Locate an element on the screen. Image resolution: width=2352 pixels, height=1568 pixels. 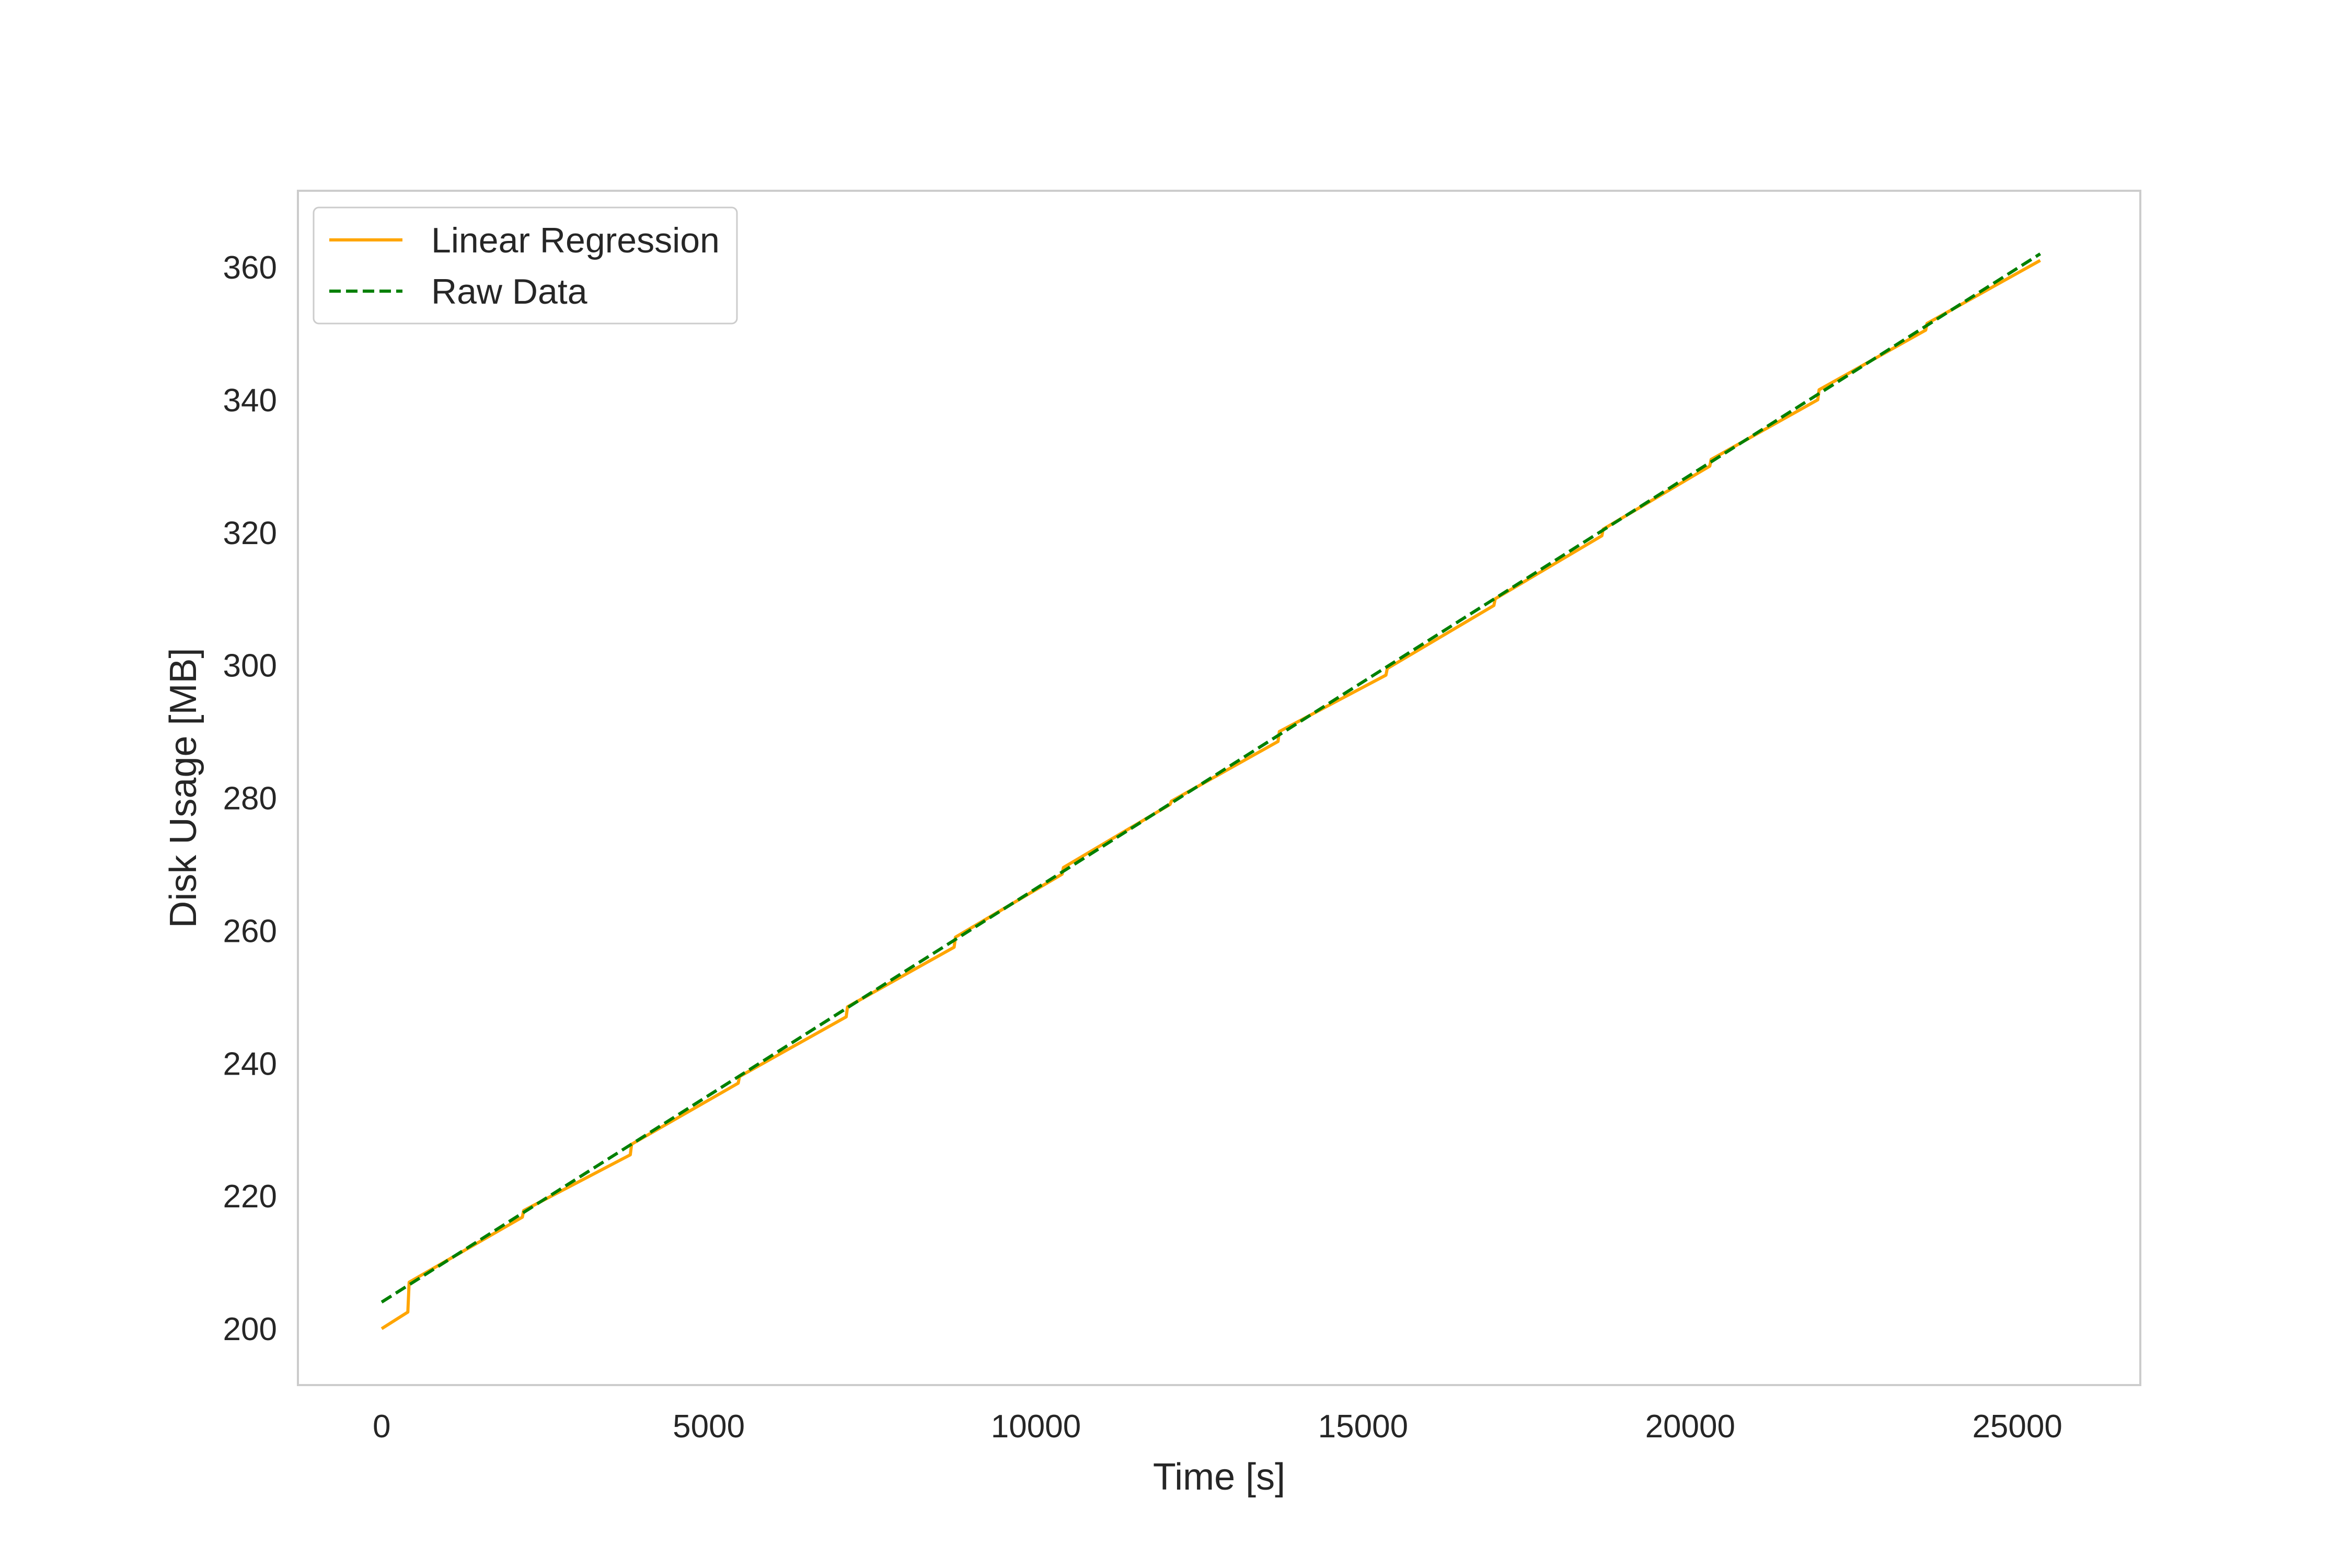
x-tick-label: 20000 is located at coordinates (1690, 1427).